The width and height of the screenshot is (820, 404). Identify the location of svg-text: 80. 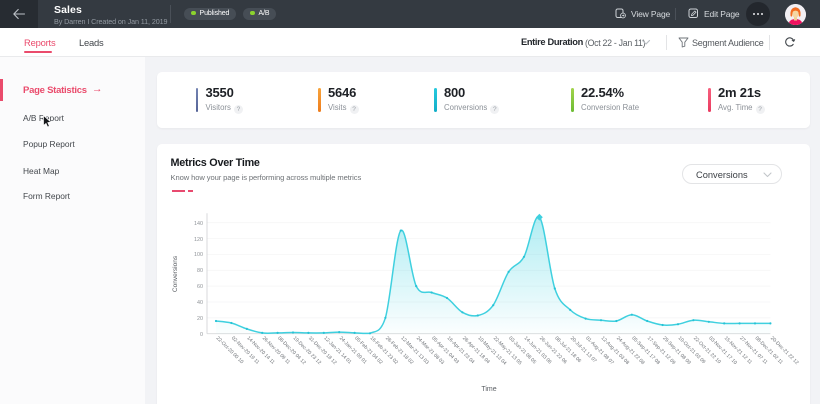
(200, 271).